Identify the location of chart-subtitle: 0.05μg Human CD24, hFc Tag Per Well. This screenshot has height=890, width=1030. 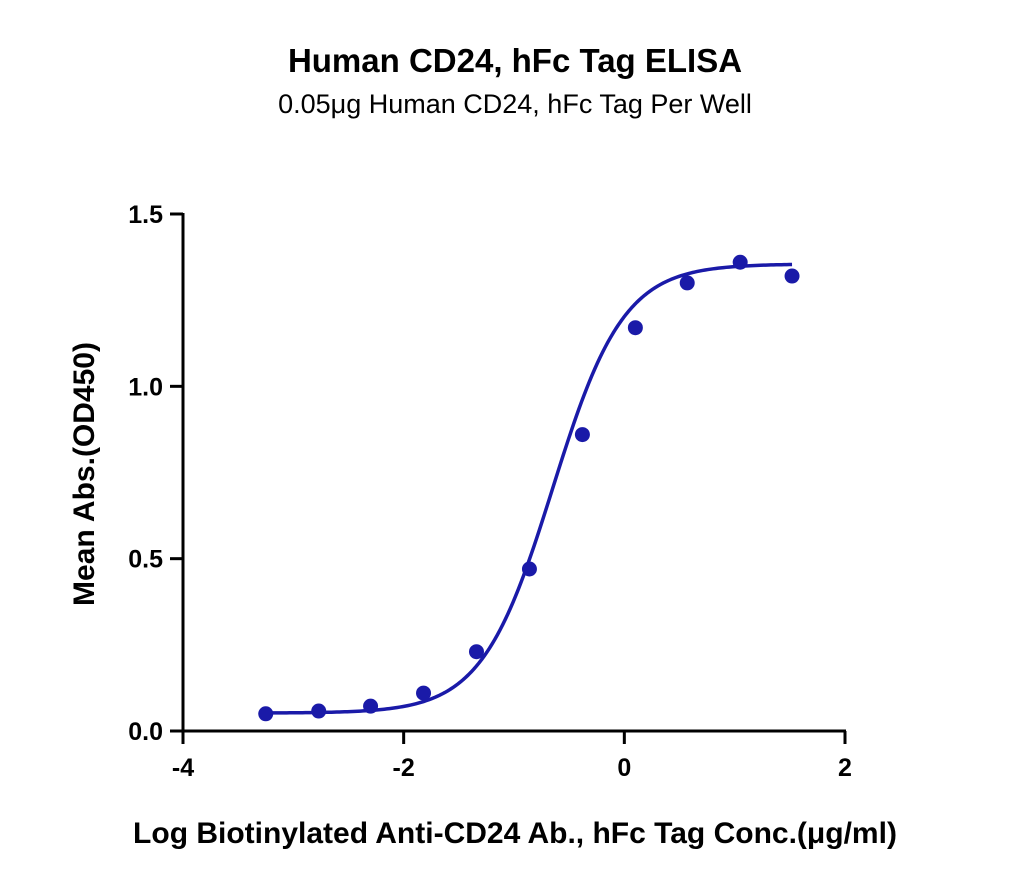
(515, 104).